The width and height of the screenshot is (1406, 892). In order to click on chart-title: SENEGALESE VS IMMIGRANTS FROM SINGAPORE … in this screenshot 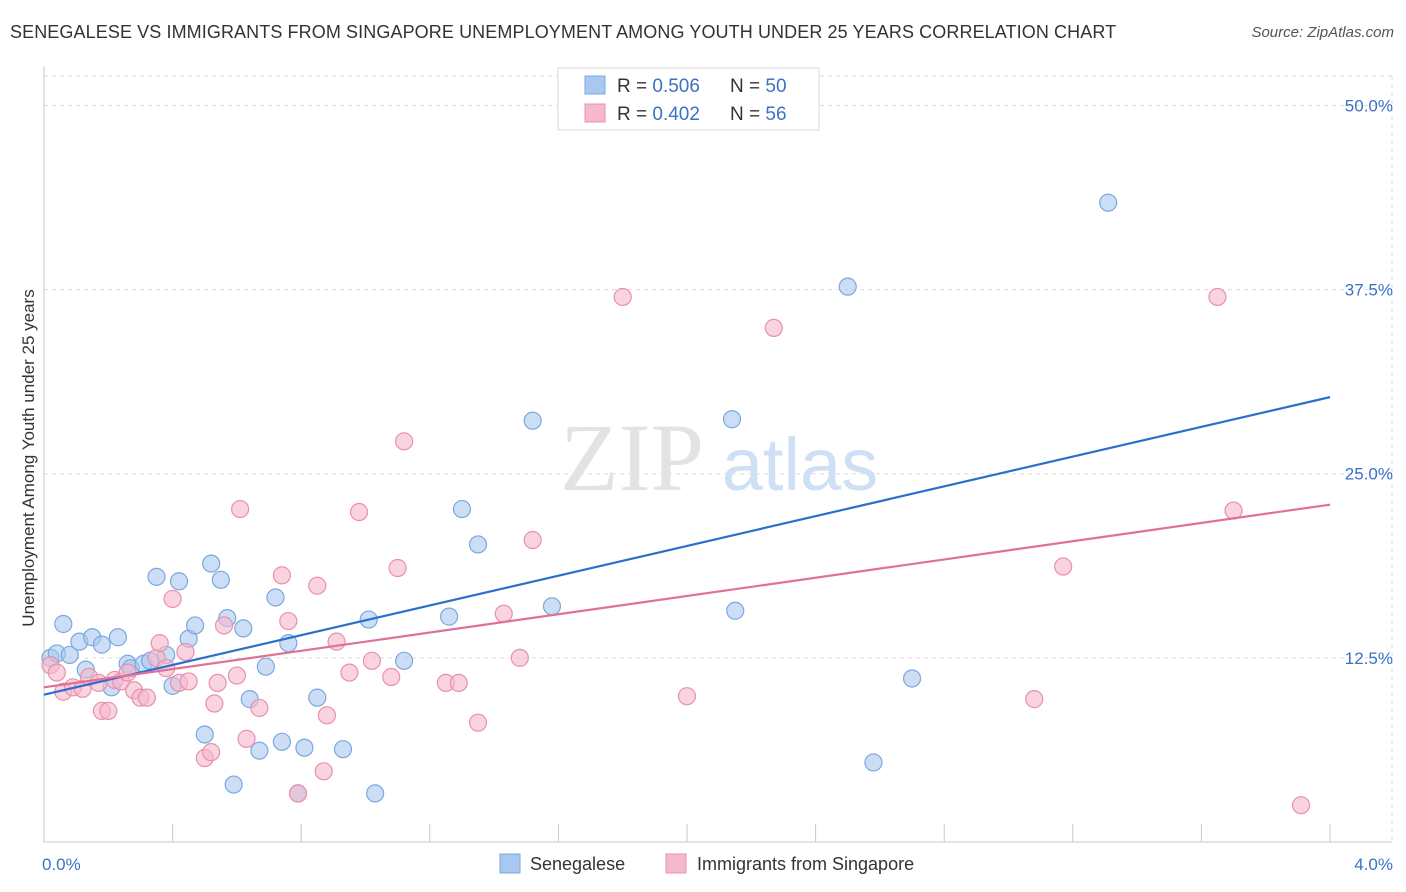, I will do `click(563, 32)`.